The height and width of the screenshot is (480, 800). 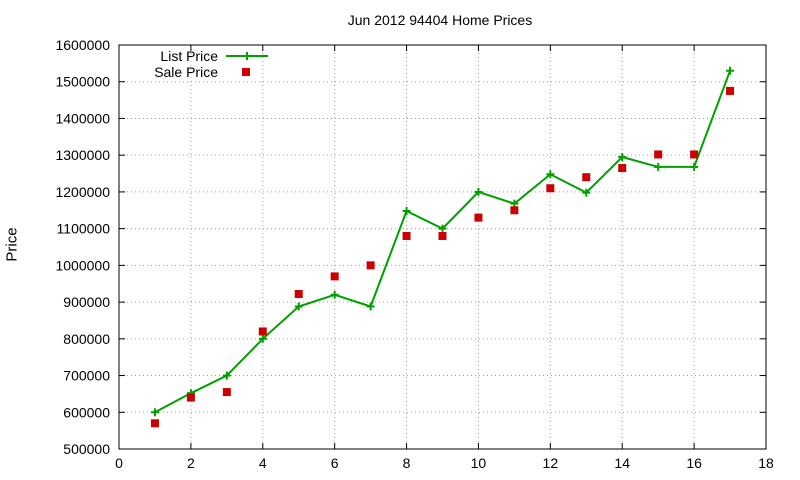 What do you see at coordinates (766, 463) in the screenshot?
I see `x-tick-label: 18` at bounding box center [766, 463].